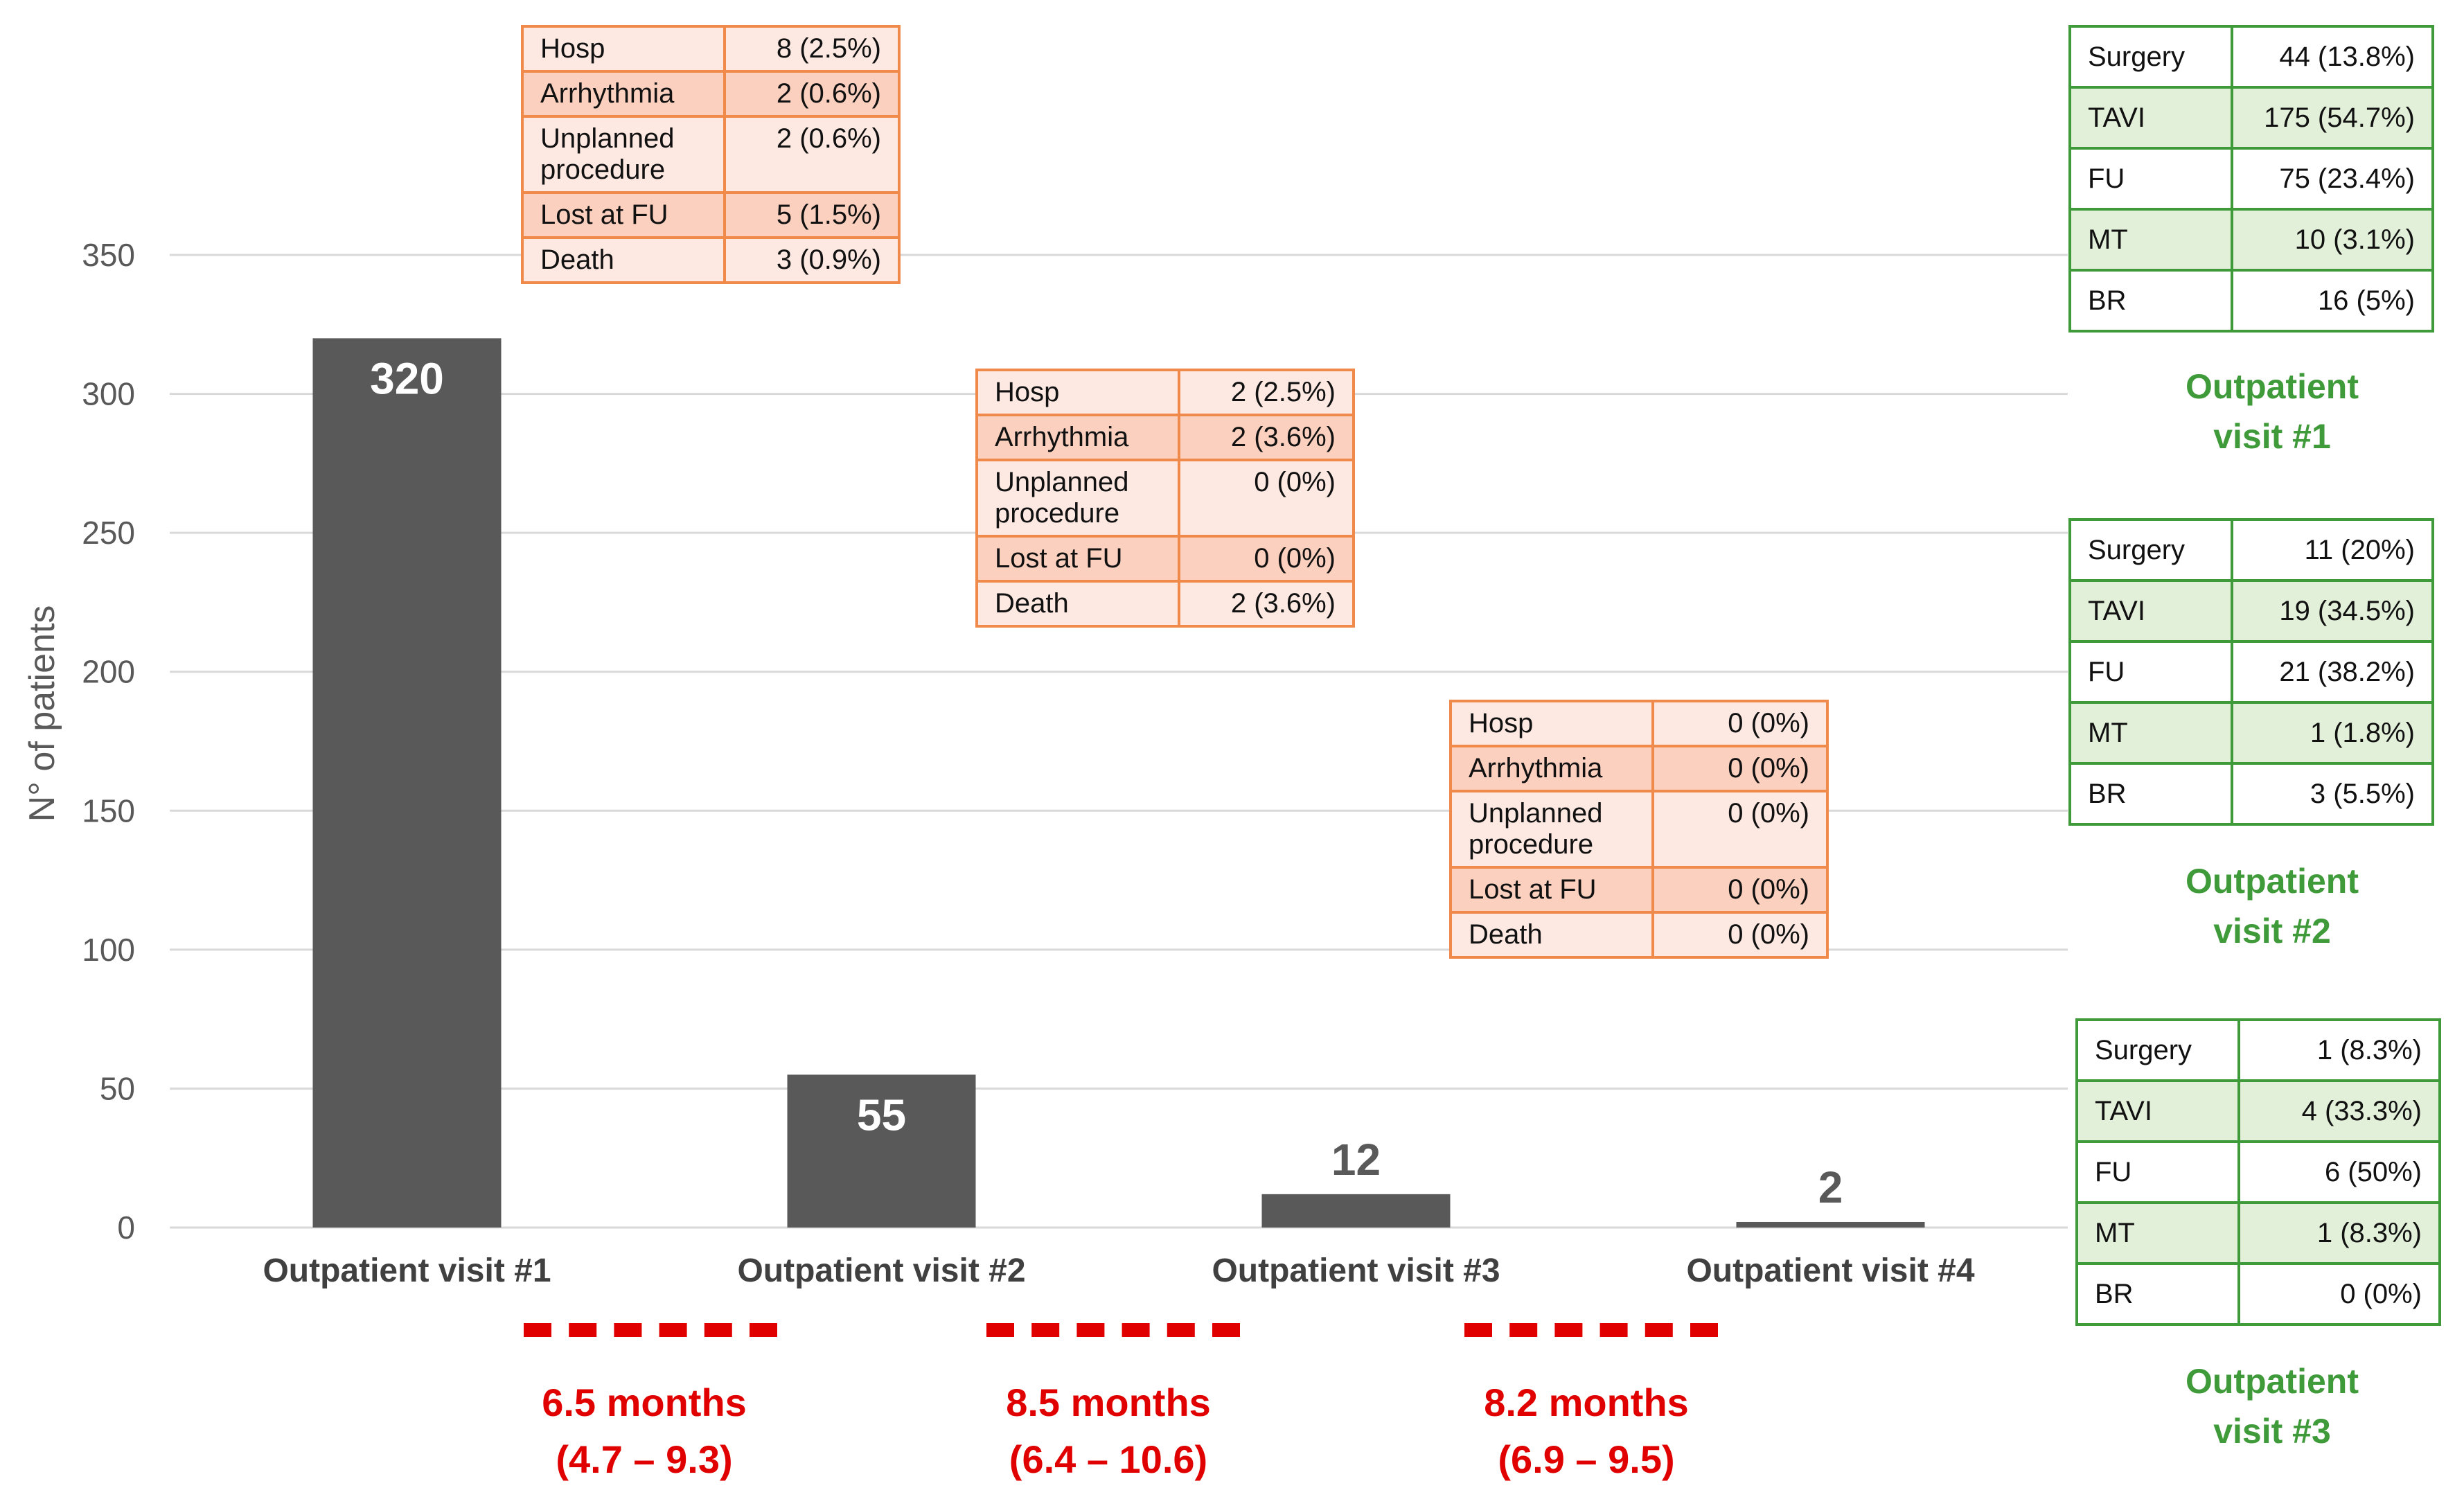  I want to click on row-value: 8 (2.5%), so click(812, 49).